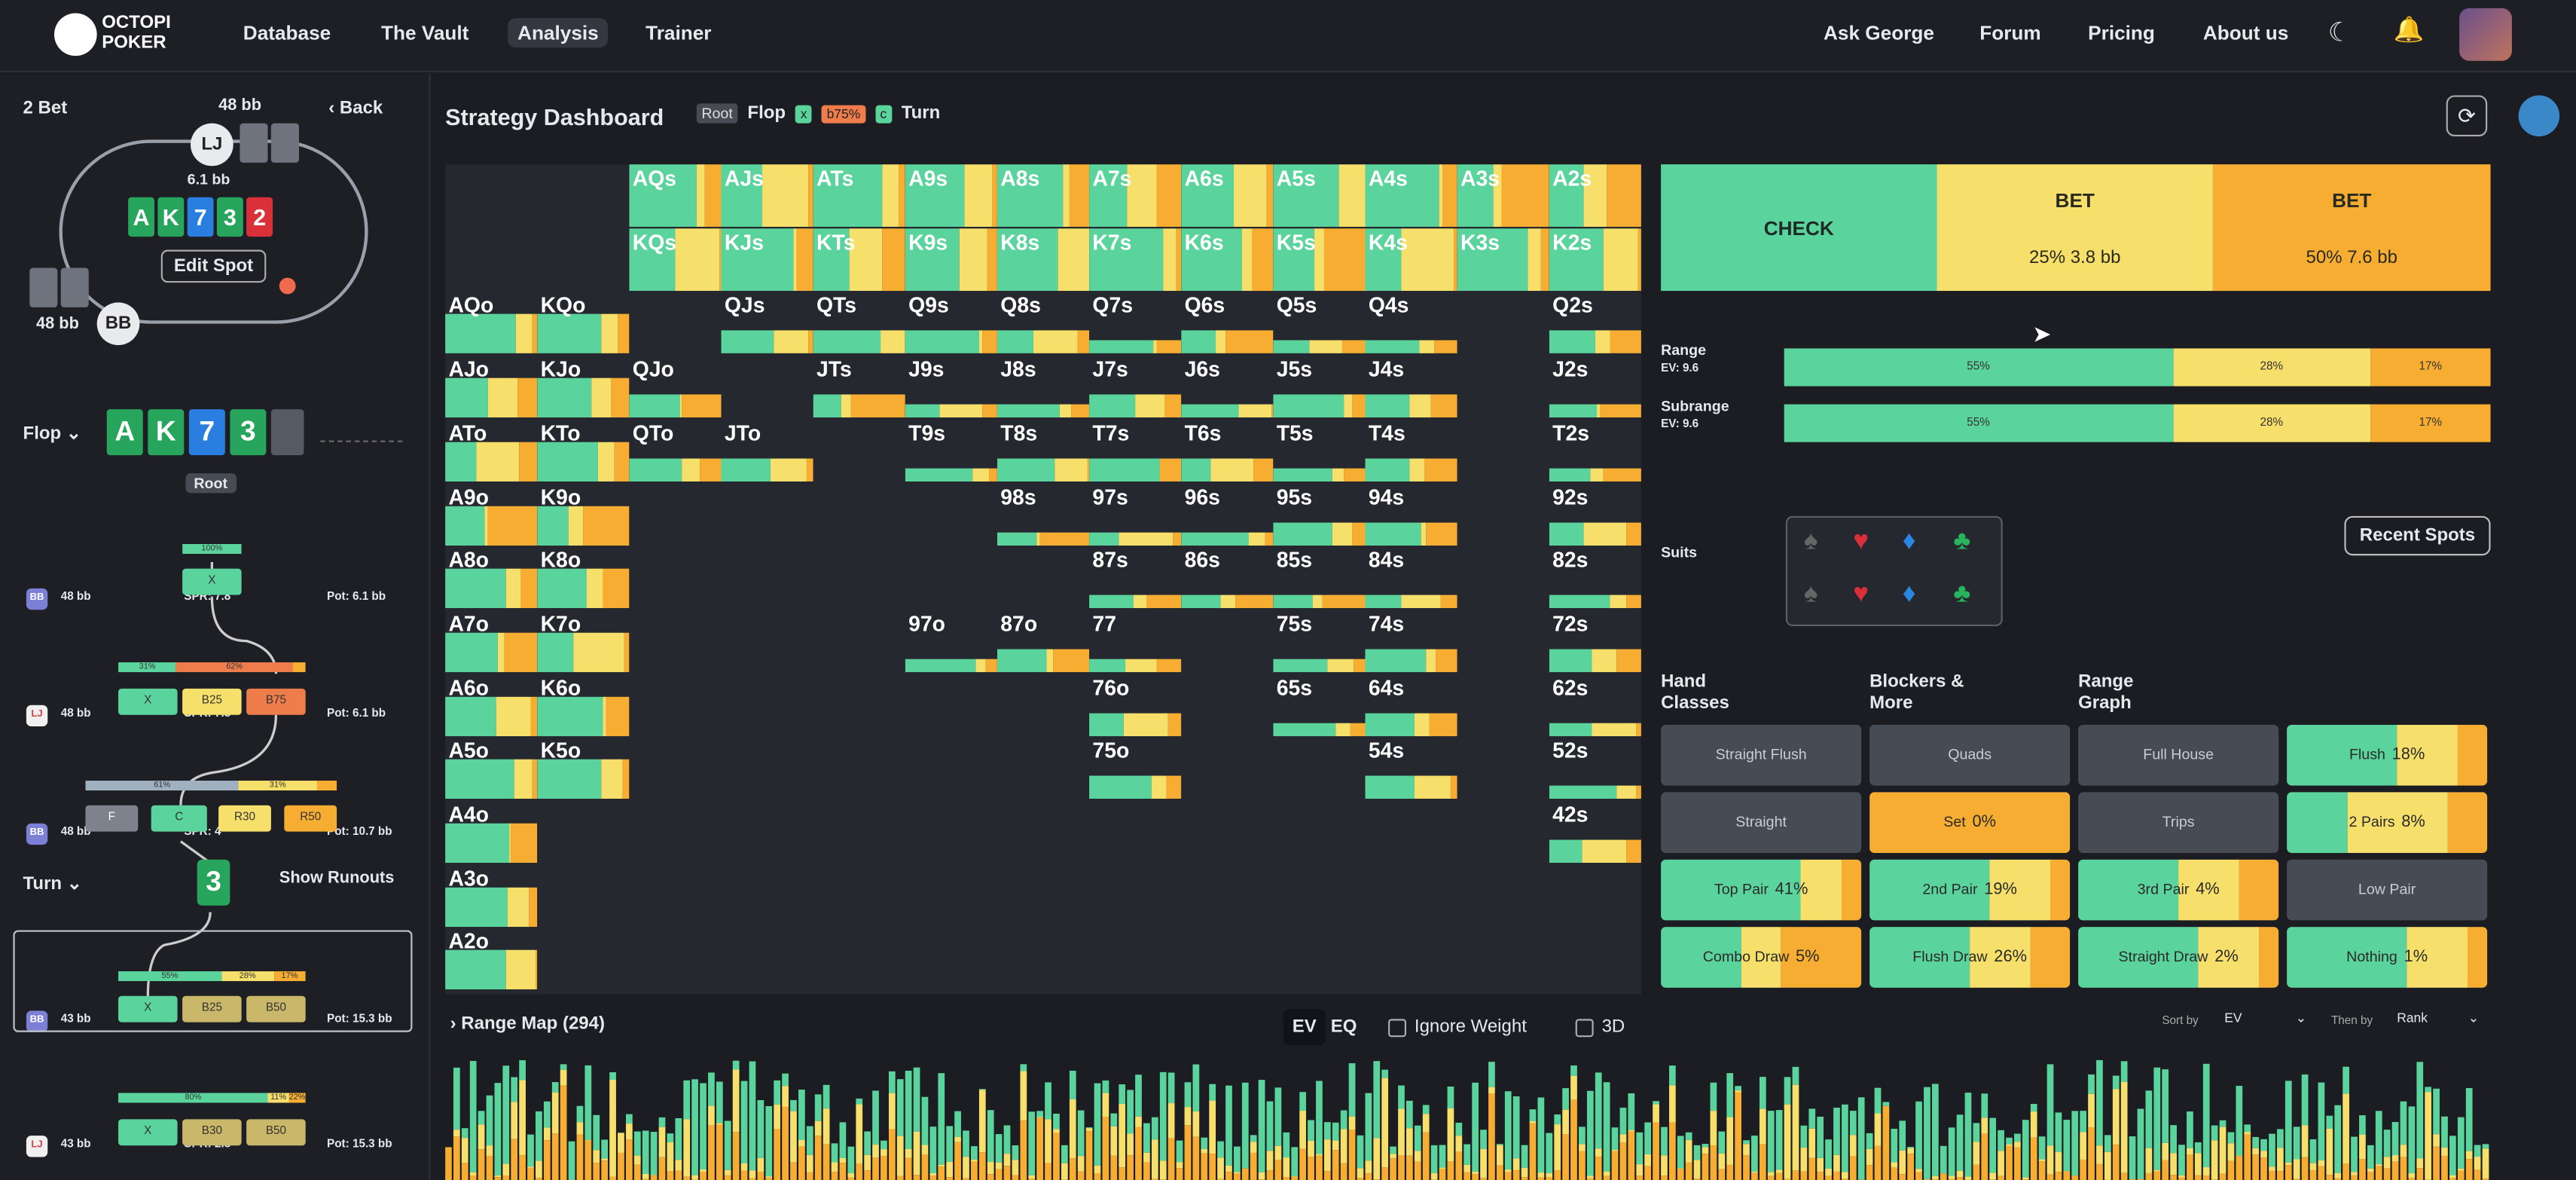 This screenshot has height=1180, width=2576. What do you see at coordinates (1043, 514) in the screenshot?
I see `hand-cell: 98s` at bounding box center [1043, 514].